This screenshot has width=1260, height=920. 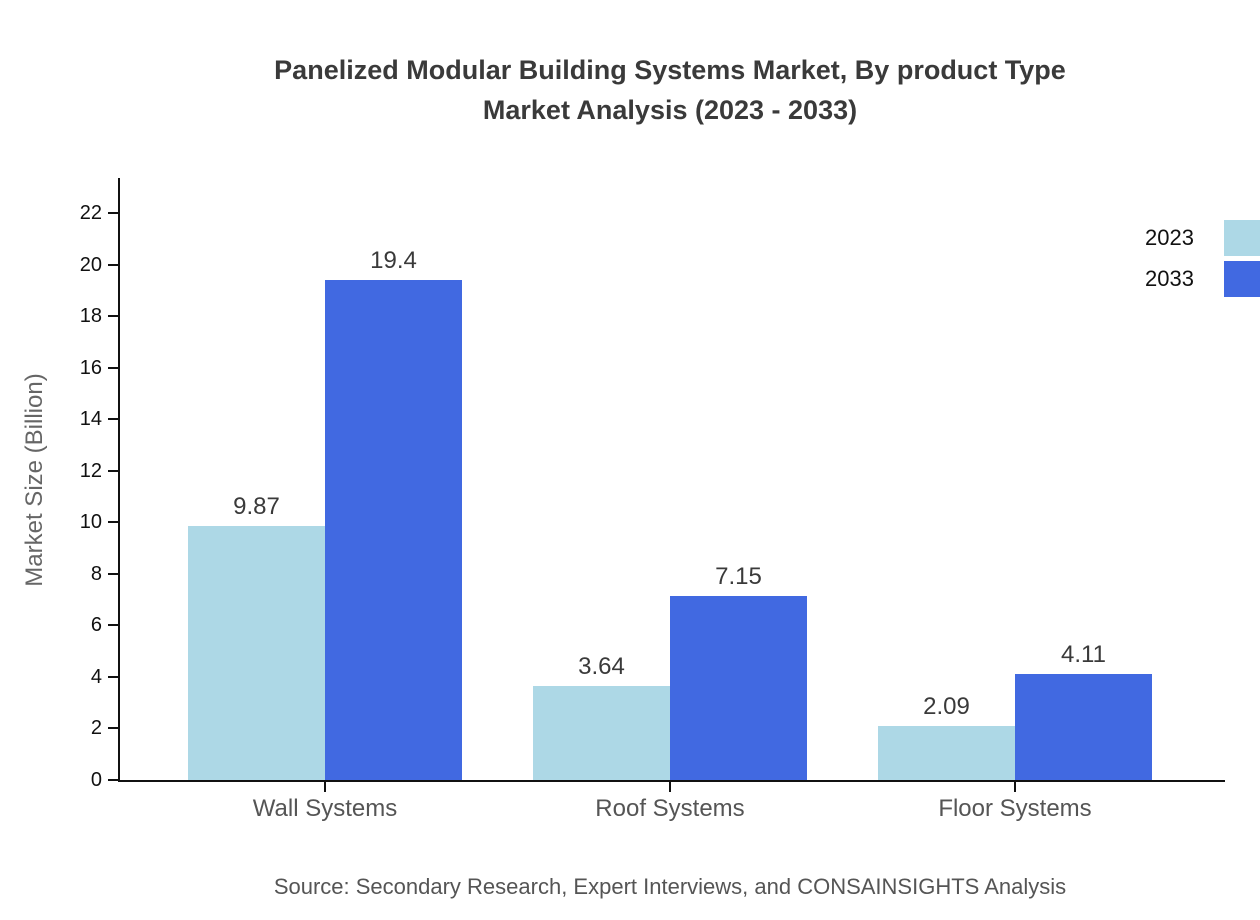 What do you see at coordinates (256, 506) in the screenshot?
I see `bar-value-label-2023-wall-systems: 9.87` at bounding box center [256, 506].